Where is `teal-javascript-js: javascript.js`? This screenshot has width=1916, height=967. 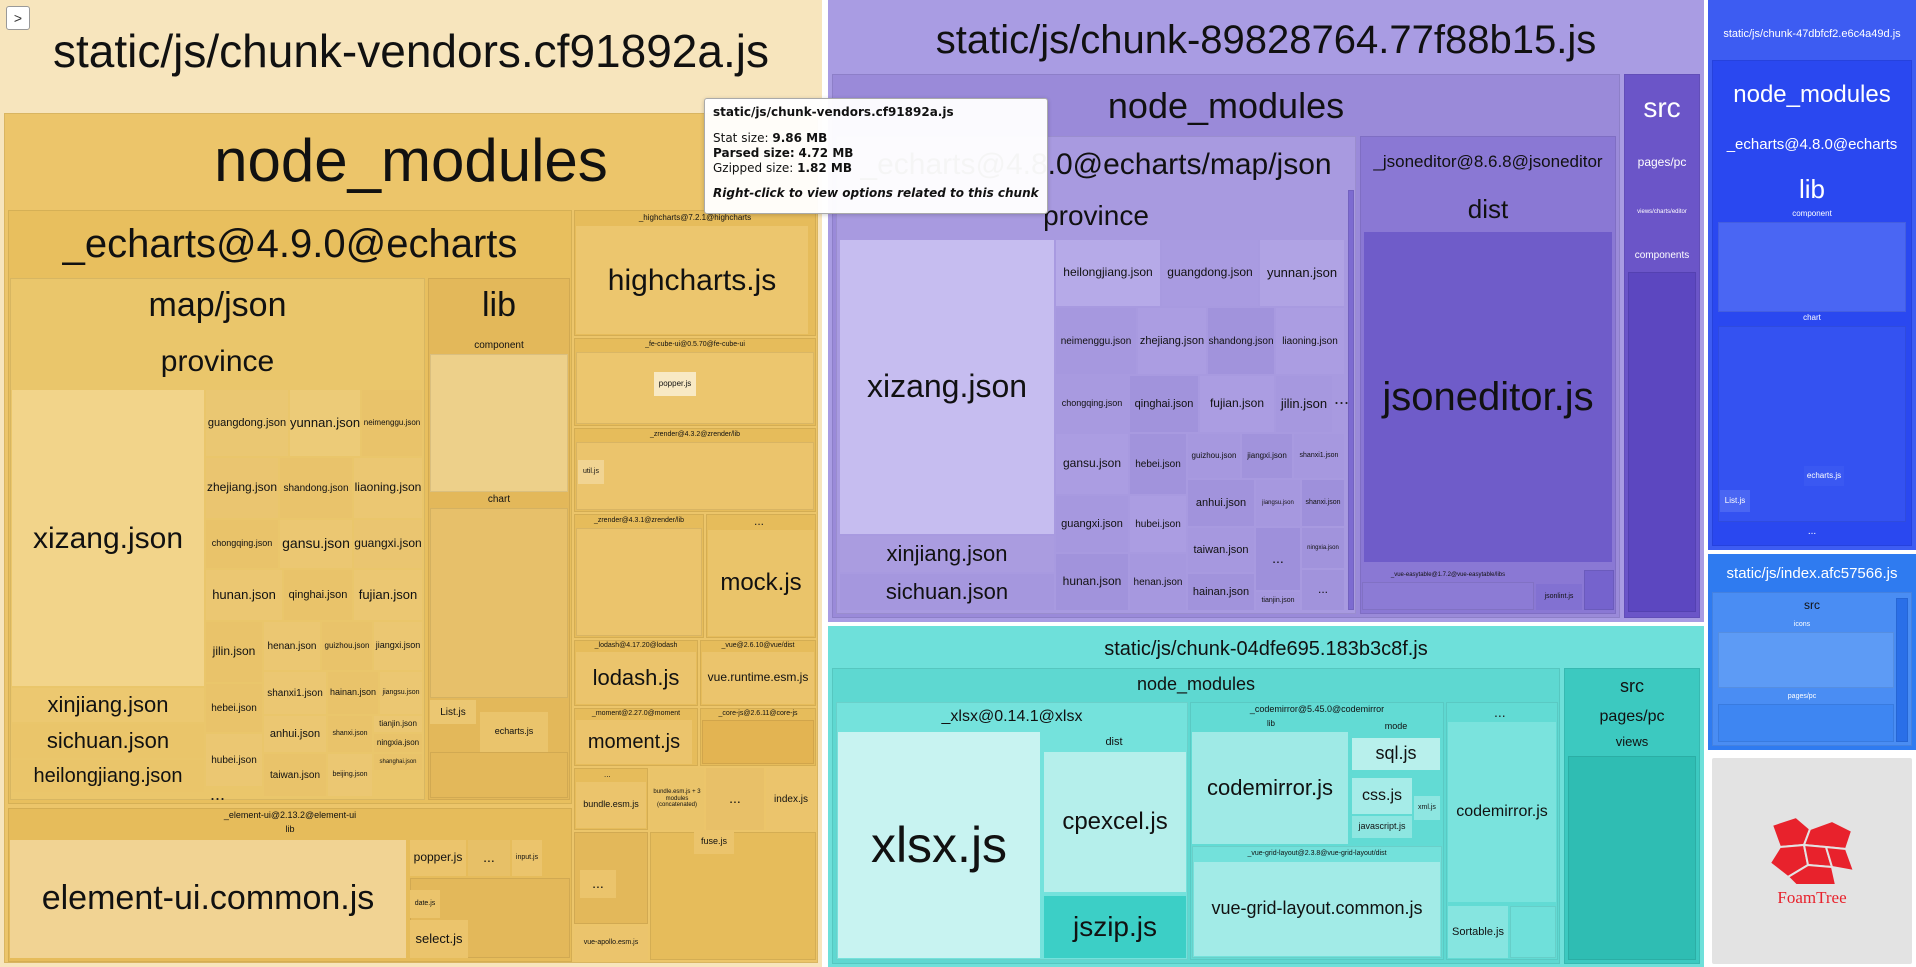
teal-javascript-js: javascript.js is located at coordinates (1382, 827).